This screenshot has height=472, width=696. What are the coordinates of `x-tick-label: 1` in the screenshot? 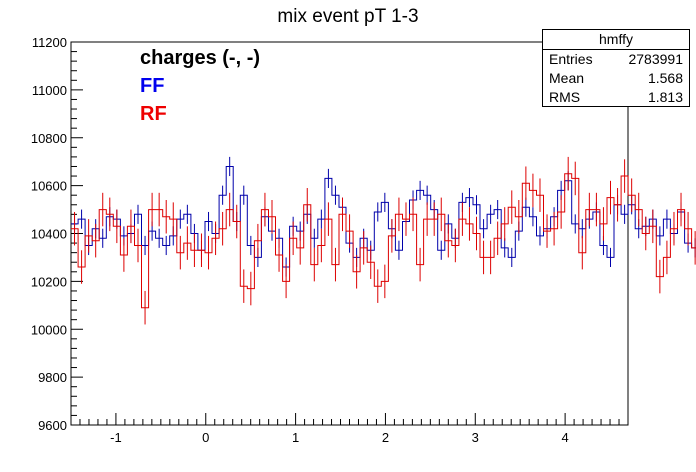 It's located at (295, 437).